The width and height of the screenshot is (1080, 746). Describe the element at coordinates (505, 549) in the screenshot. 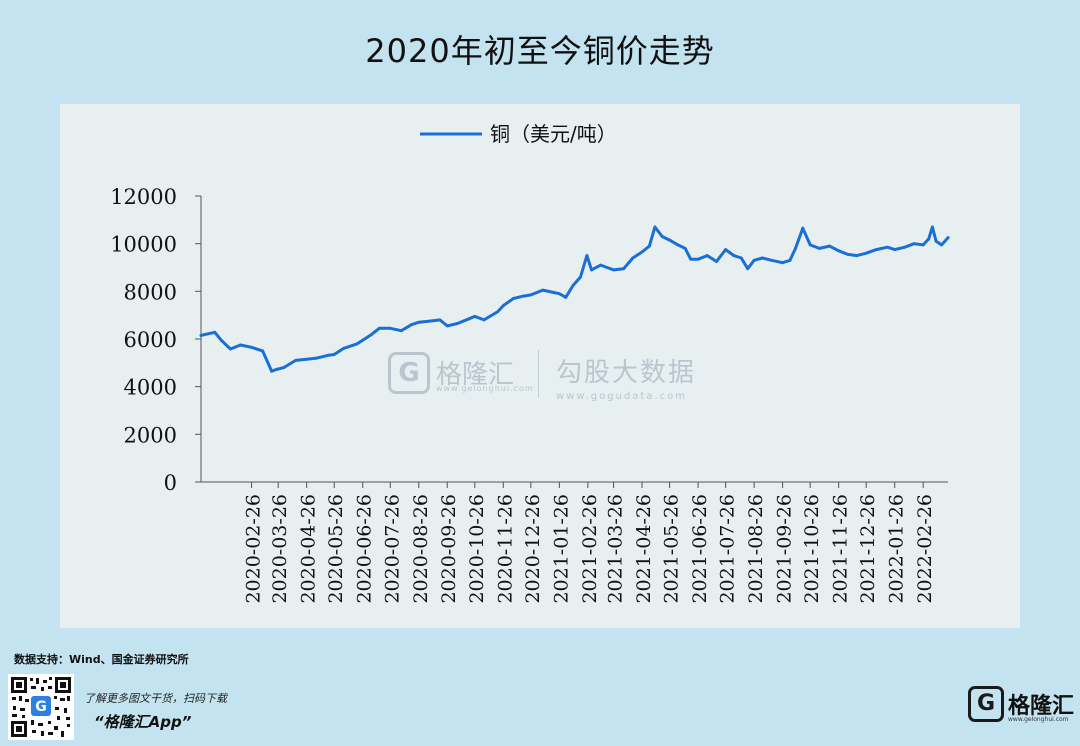

I see `x-tick-label: 2020-11-26` at that location.